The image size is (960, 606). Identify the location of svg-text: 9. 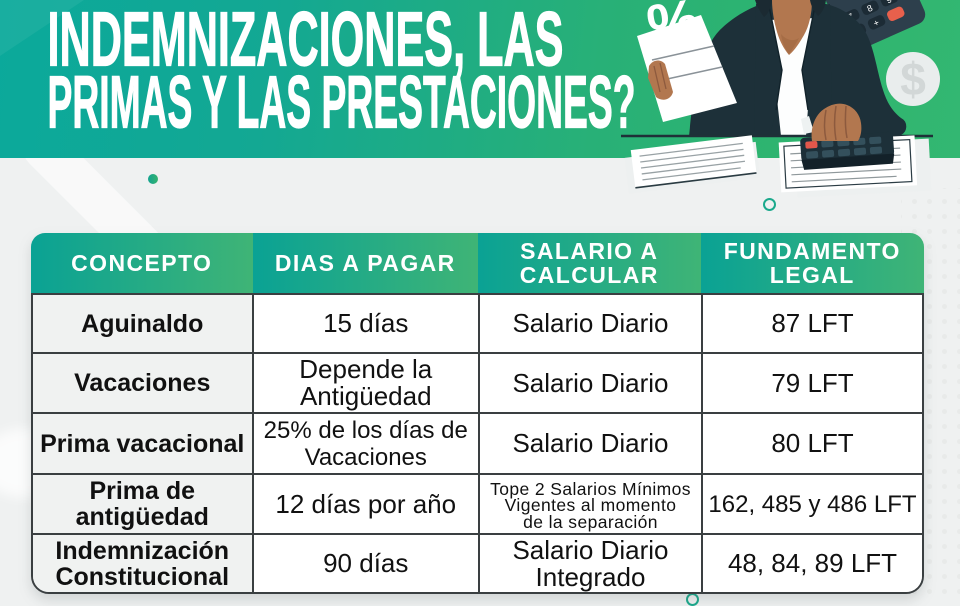
(889, 2).